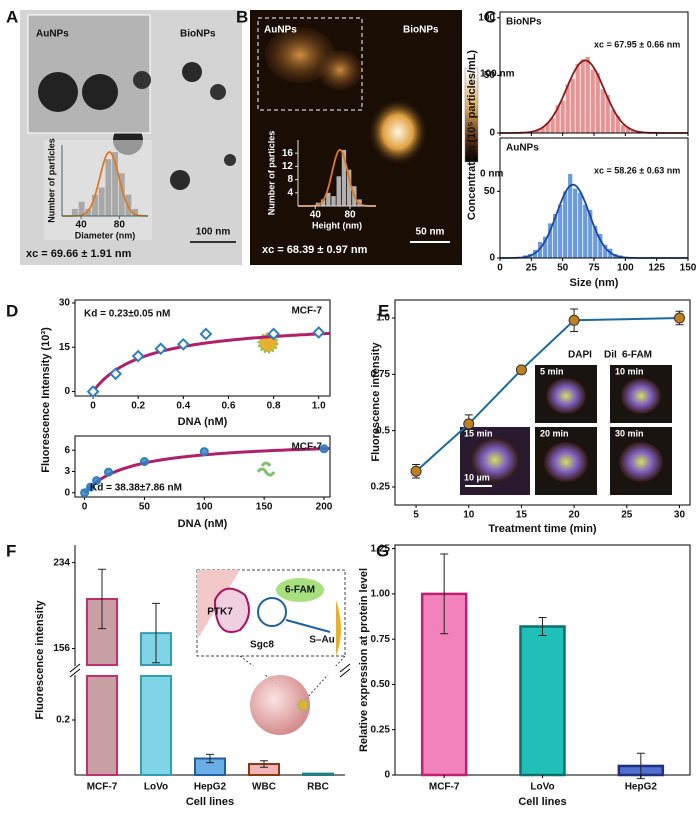 The width and height of the screenshot is (700, 813). Describe the element at coordinates (680, 515) in the screenshot. I see `x-tick-label: 30` at that location.